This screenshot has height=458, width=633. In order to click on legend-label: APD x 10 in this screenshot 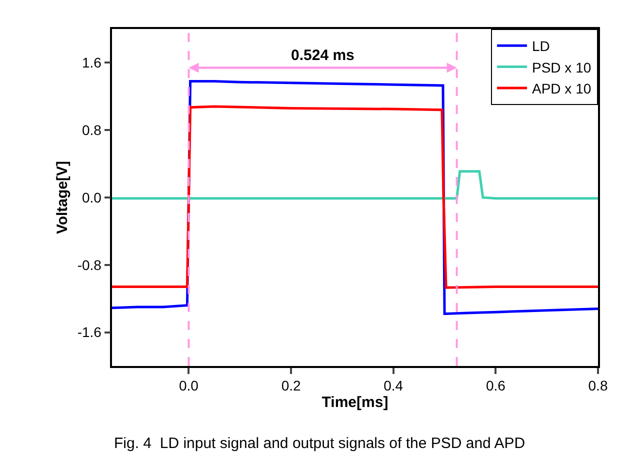, I will do `click(562, 88)`.